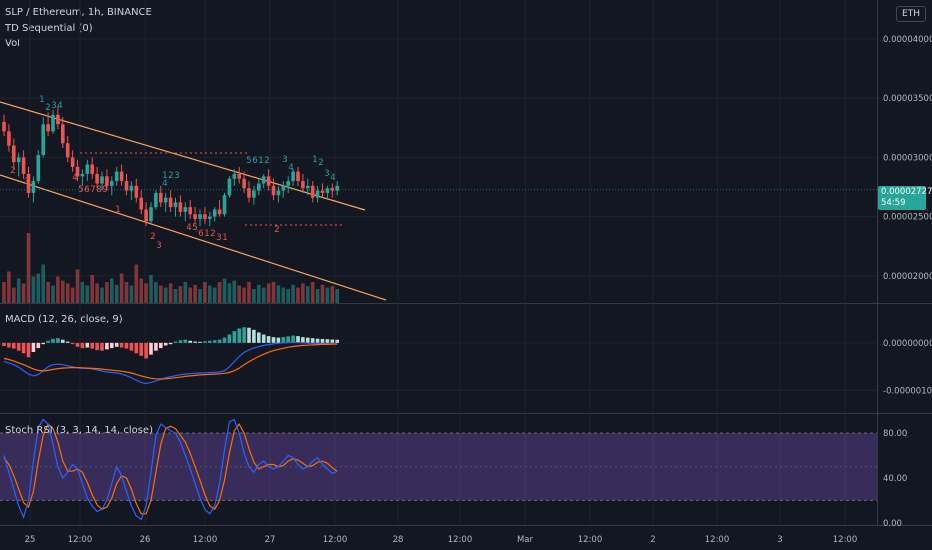 The height and width of the screenshot is (550, 932). What do you see at coordinates (438, 467) in the screenshot?
I see `stoch-band` at bounding box center [438, 467].